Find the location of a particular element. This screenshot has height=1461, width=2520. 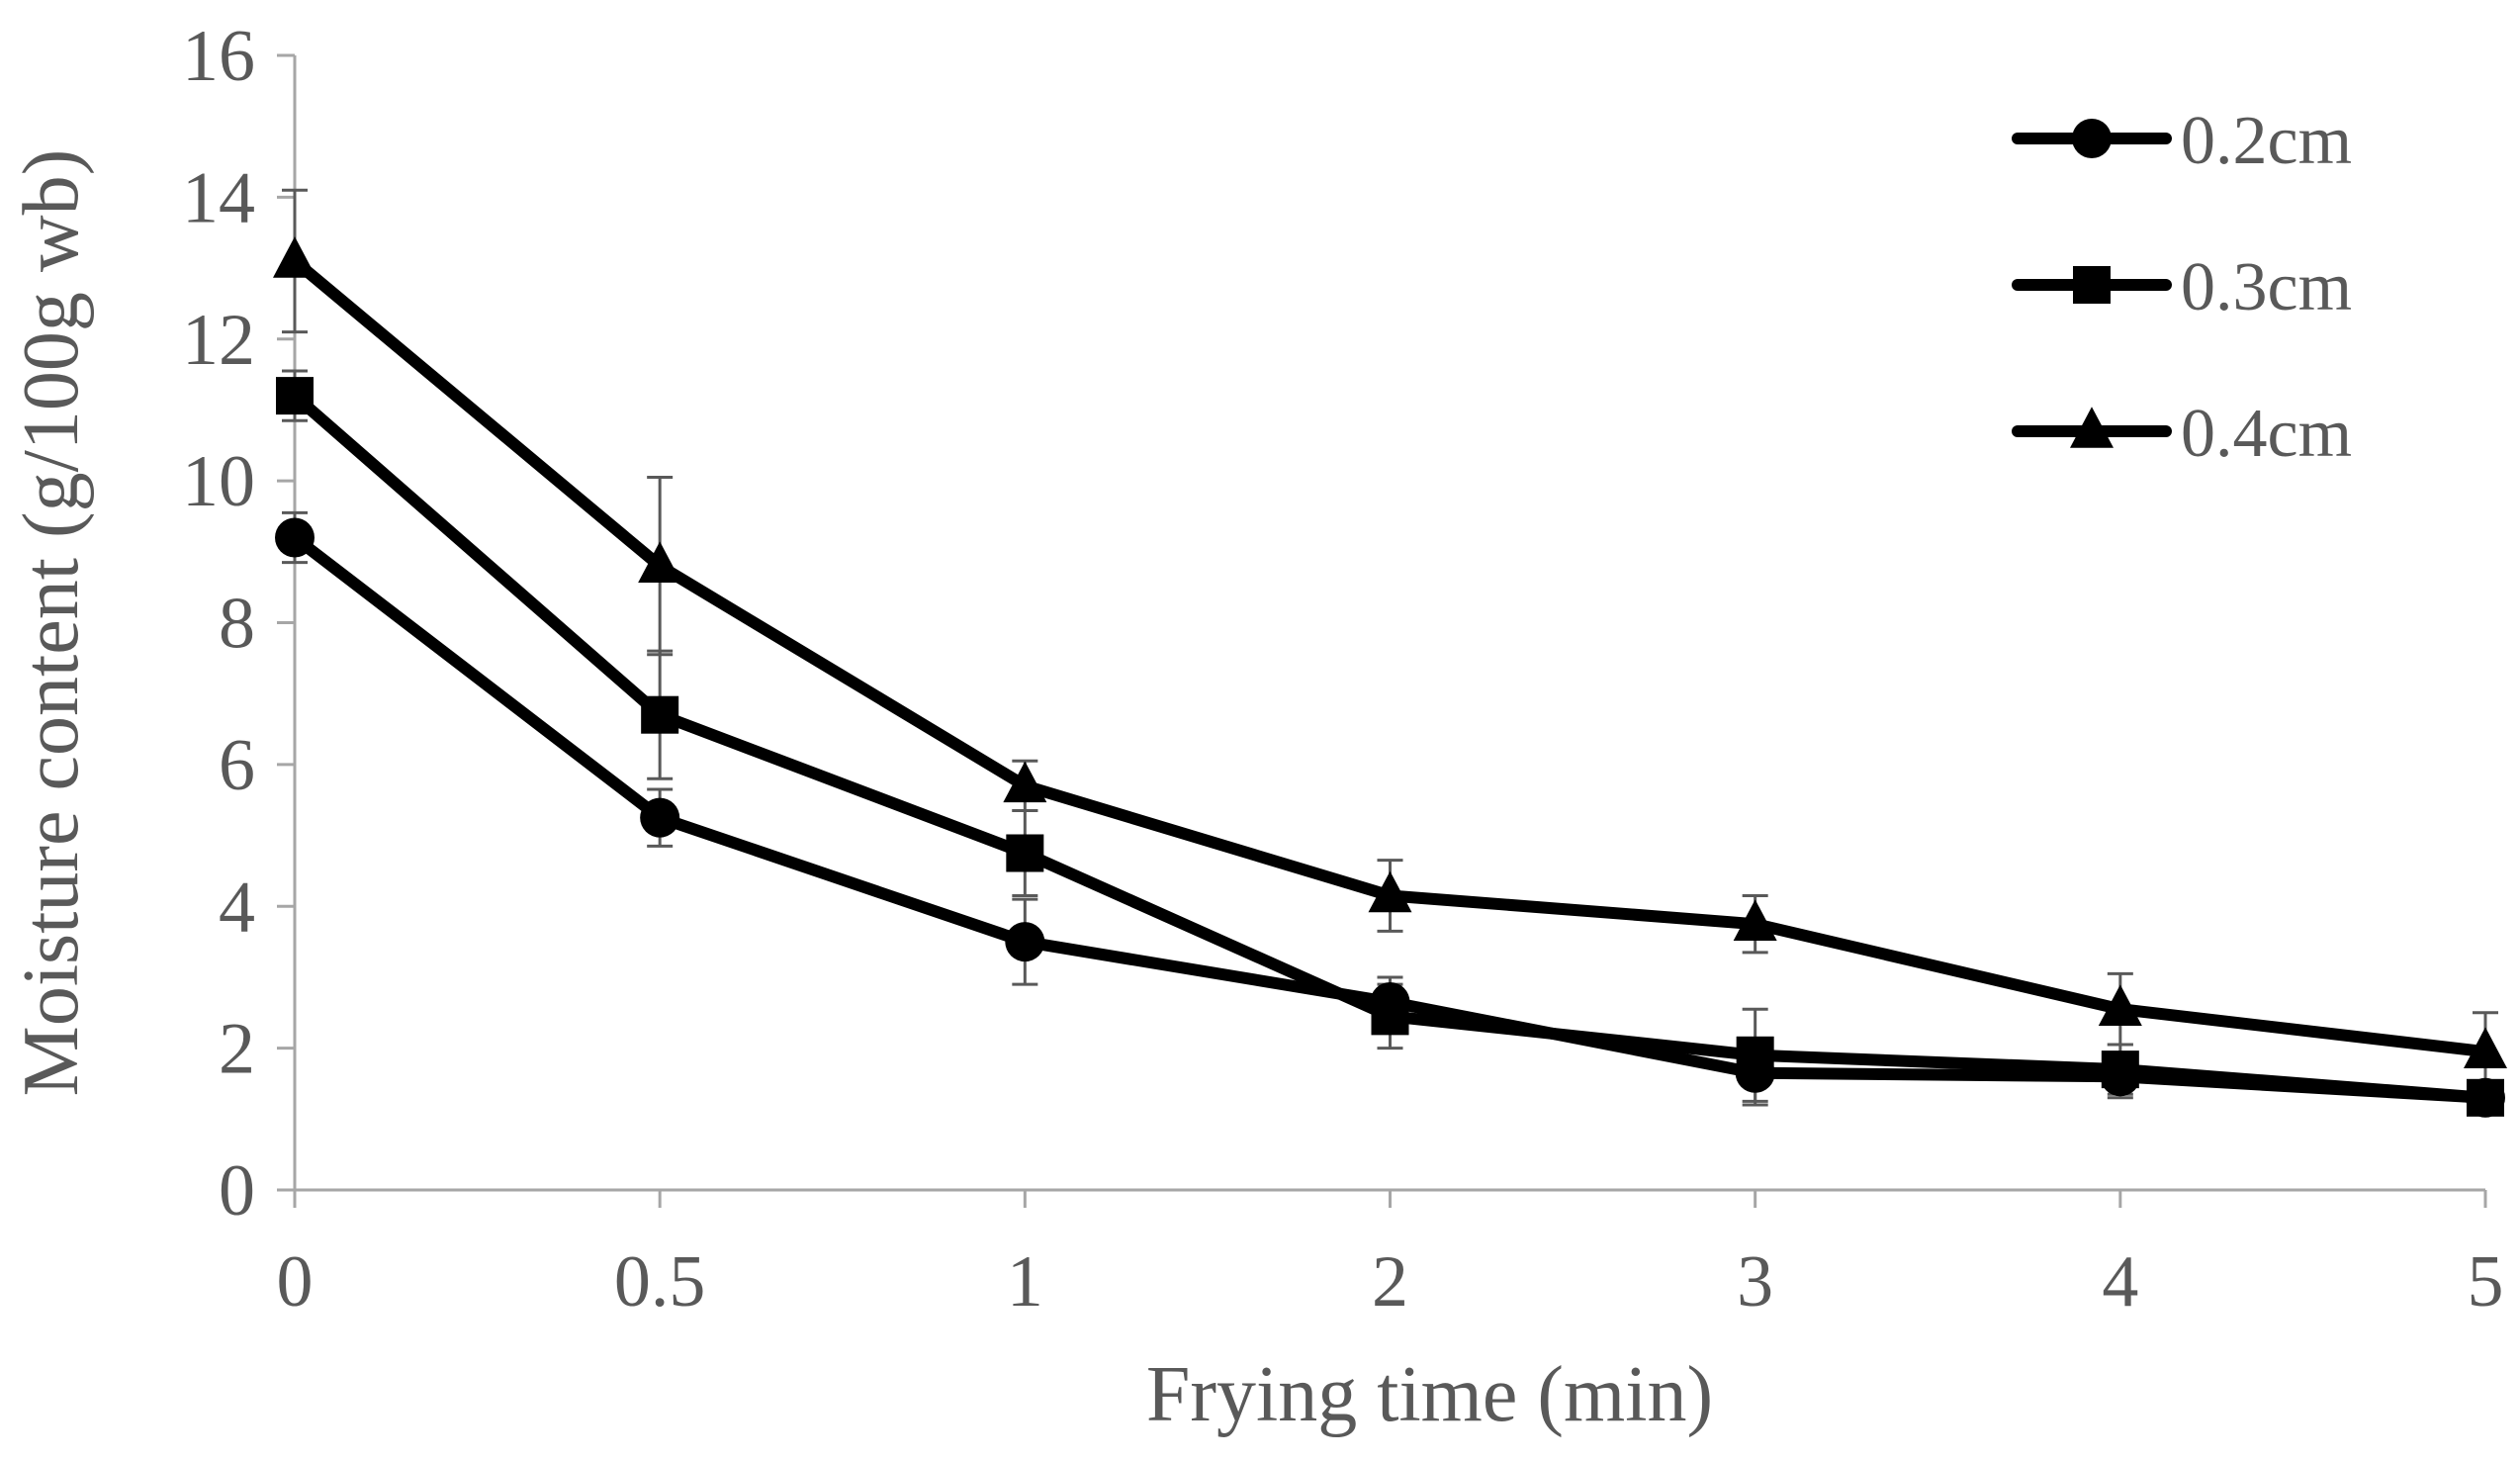

legend: 0.2cm 0.3cm 0.4cm is located at coordinates (2182, 287).